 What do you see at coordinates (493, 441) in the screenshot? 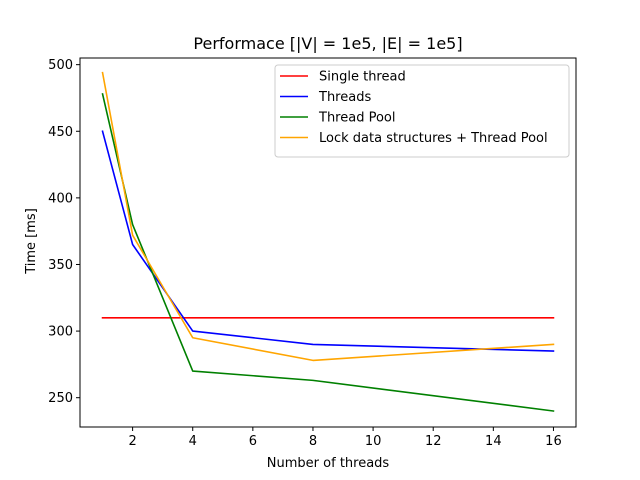
I see `x-tick-label-6: 14` at bounding box center [493, 441].